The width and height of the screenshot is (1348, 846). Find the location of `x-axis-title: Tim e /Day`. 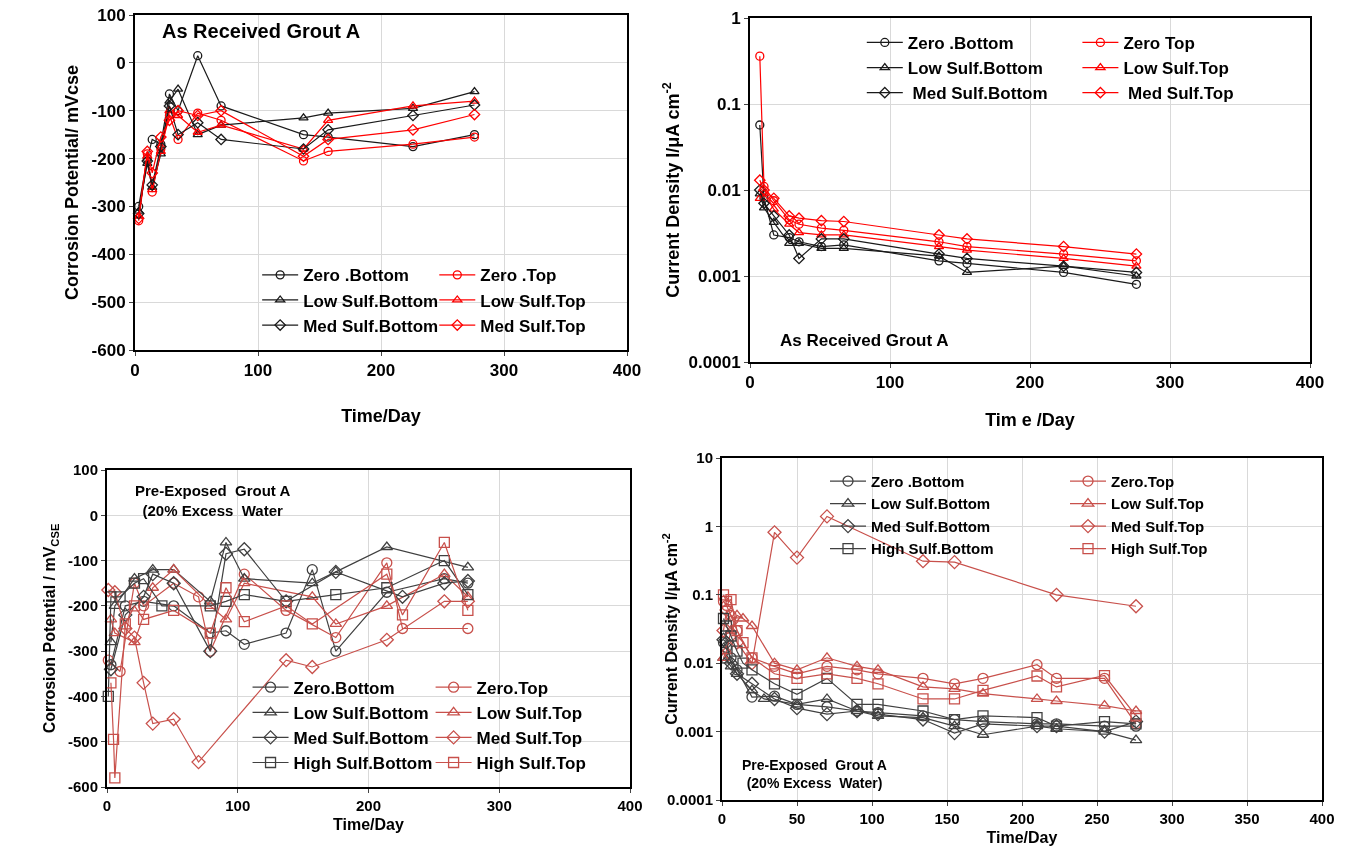

x-axis-title: Tim e /Day is located at coordinates (1030, 420).